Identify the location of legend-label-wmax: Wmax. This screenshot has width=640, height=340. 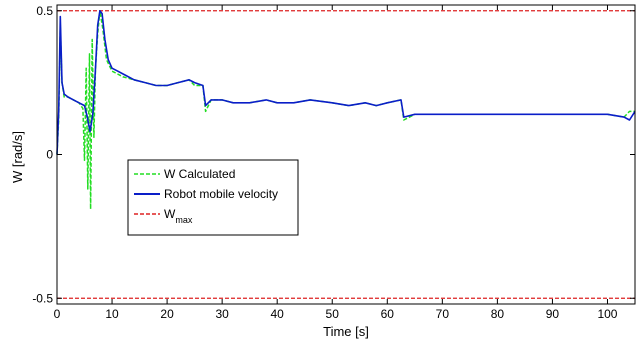
(178, 216).